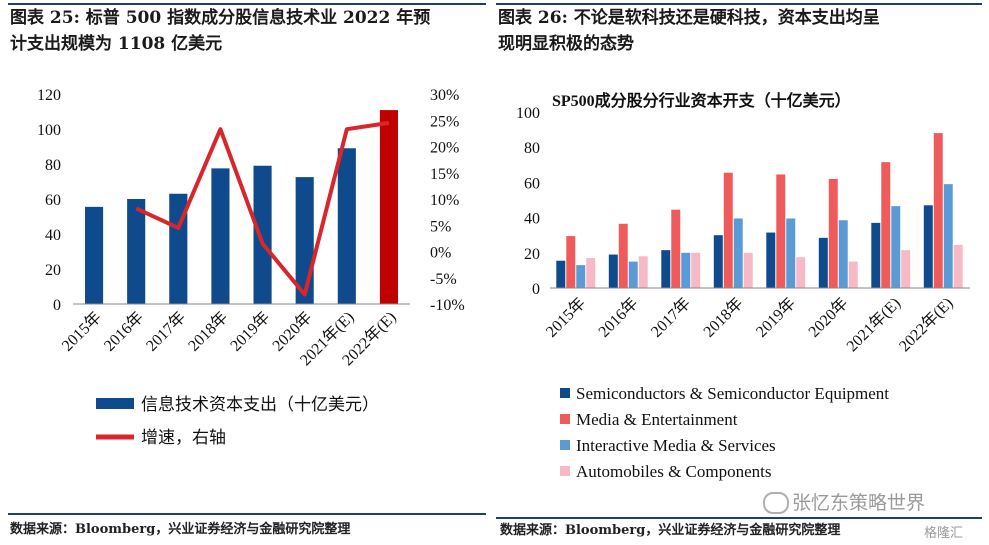 This screenshot has width=989, height=545. I want to click on left-title-line1: 图表 25: 标普 500 指数成分股信息技术业 2022 年预, so click(220, 18).